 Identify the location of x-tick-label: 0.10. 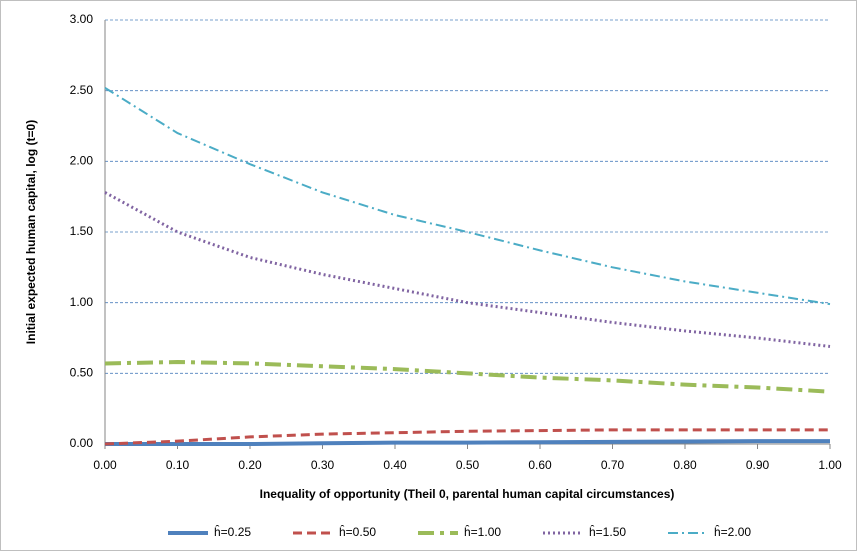
(178, 465).